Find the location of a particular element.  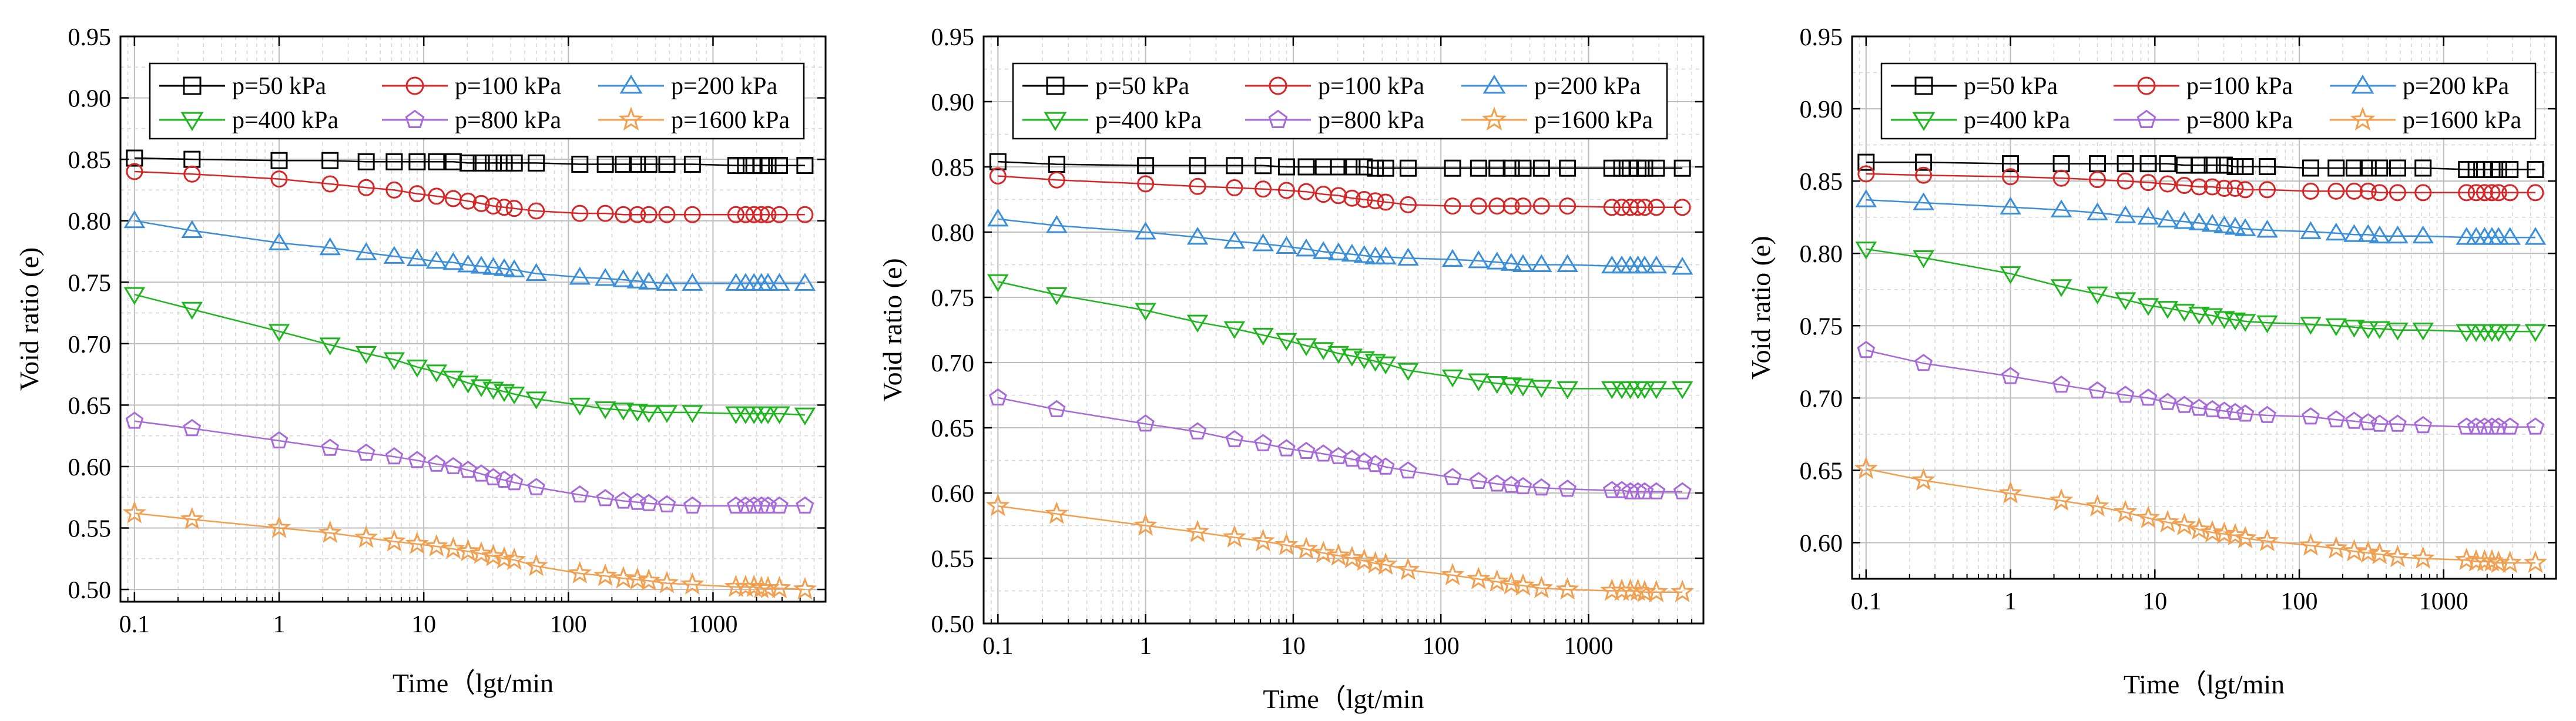

y-tick-label: 0.85 is located at coordinates (1821, 182).